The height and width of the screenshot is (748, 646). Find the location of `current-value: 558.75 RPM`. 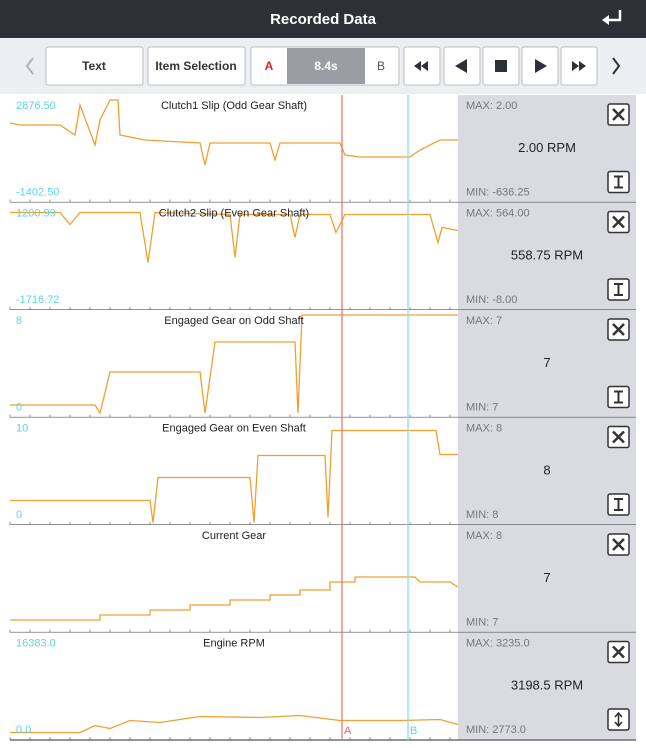

current-value: 558.75 RPM is located at coordinates (547, 255).